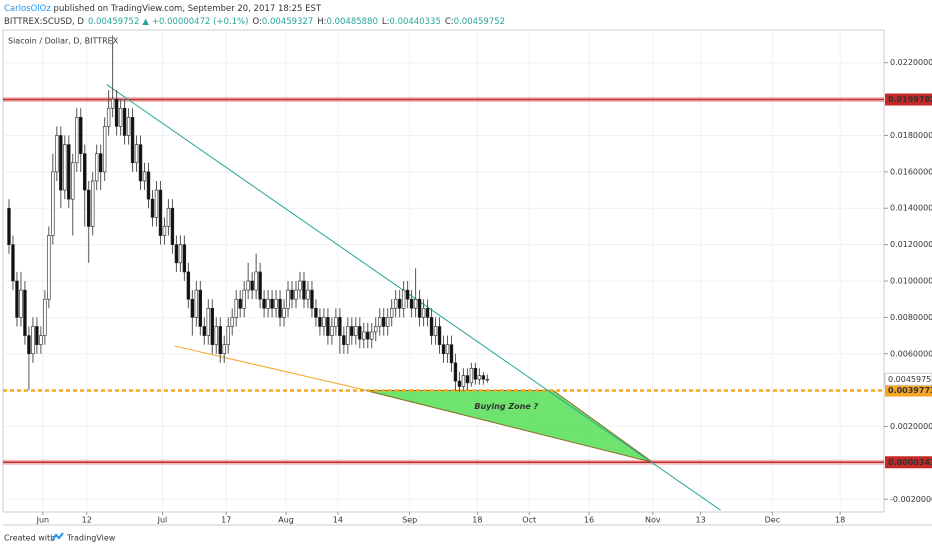 This screenshot has height=550, width=932. Describe the element at coordinates (113, 22) in the screenshot. I see `quote-last: 0.00459752` at that location.